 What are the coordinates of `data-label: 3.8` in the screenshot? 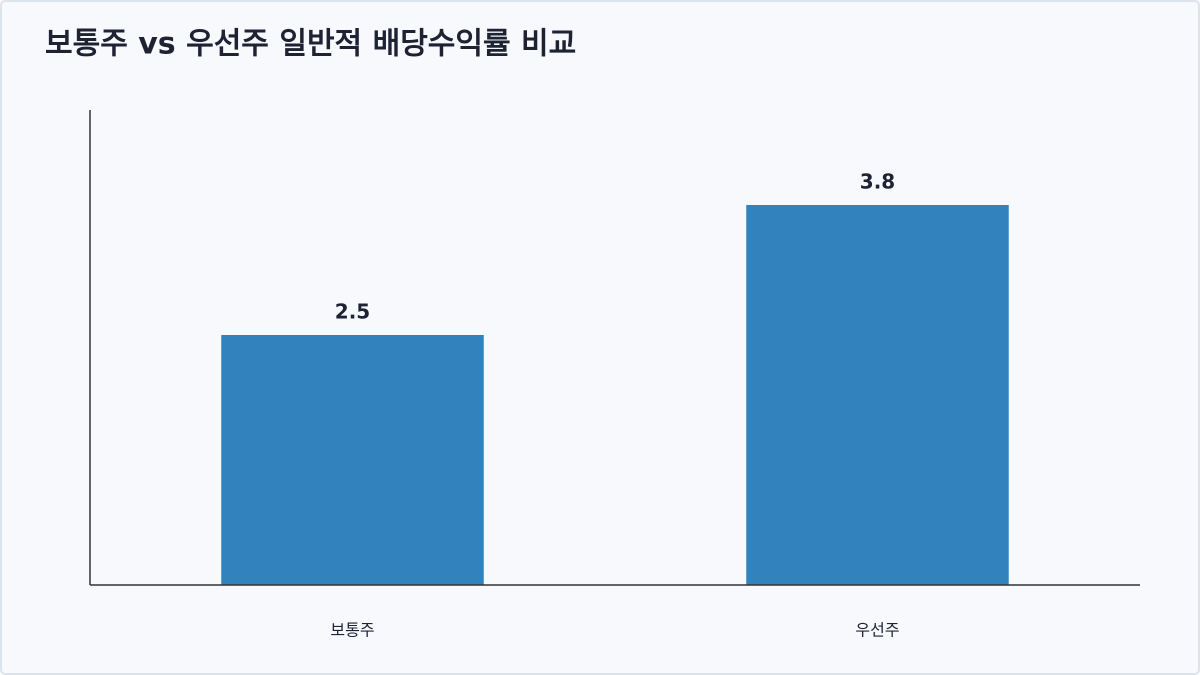 It's located at (877, 182).